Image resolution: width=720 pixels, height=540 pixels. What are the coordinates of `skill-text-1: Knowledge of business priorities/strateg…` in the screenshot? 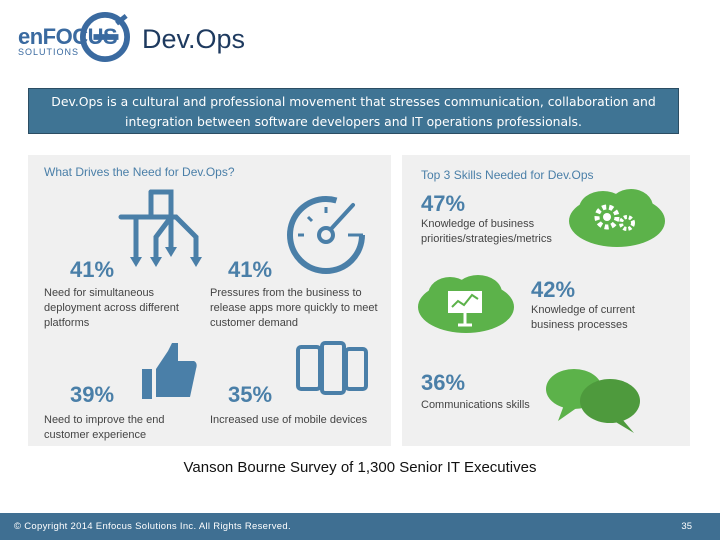 It's located at (486, 231).